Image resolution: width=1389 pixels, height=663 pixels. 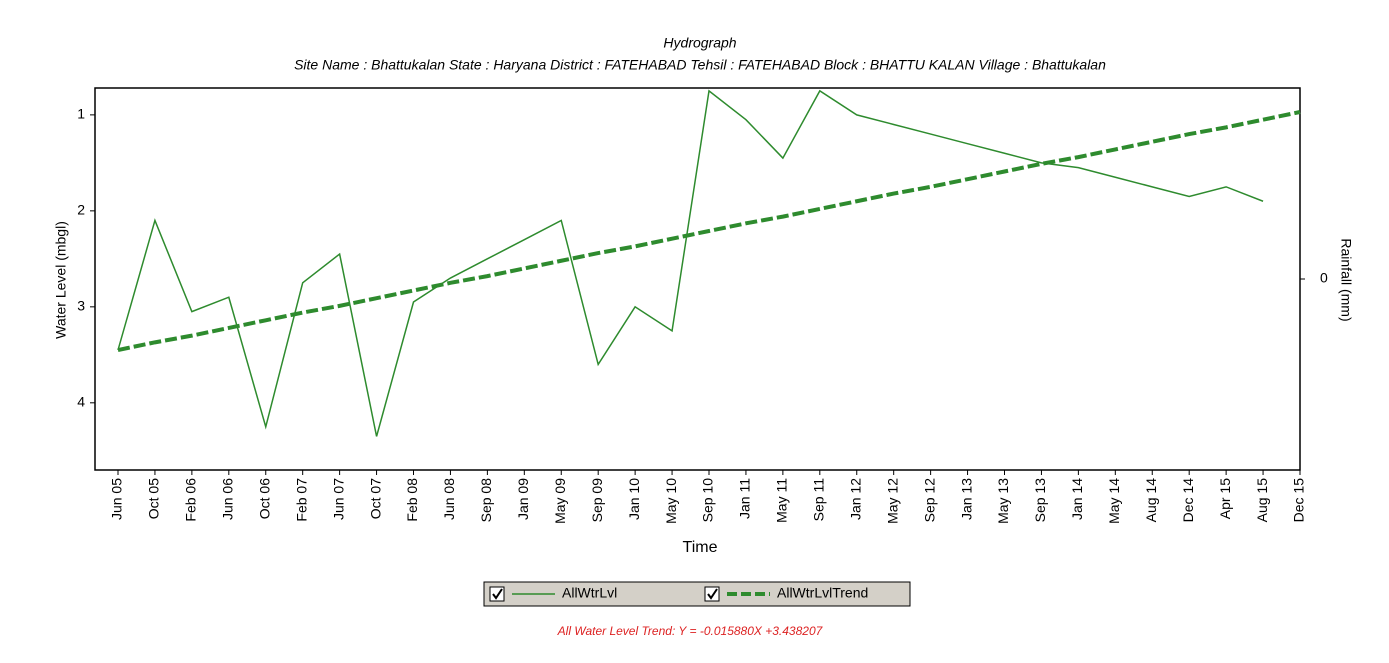 I want to click on y-tick-label: 2, so click(x=81, y=210).